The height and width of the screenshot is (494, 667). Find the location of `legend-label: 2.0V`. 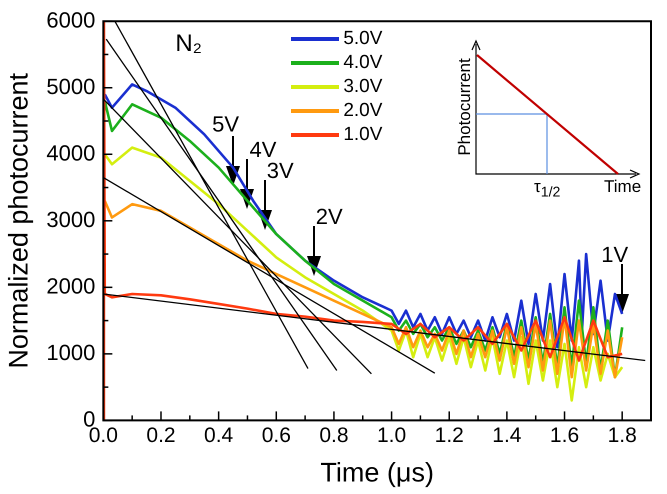

legend-label: 2.0V is located at coordinates (362, 111).